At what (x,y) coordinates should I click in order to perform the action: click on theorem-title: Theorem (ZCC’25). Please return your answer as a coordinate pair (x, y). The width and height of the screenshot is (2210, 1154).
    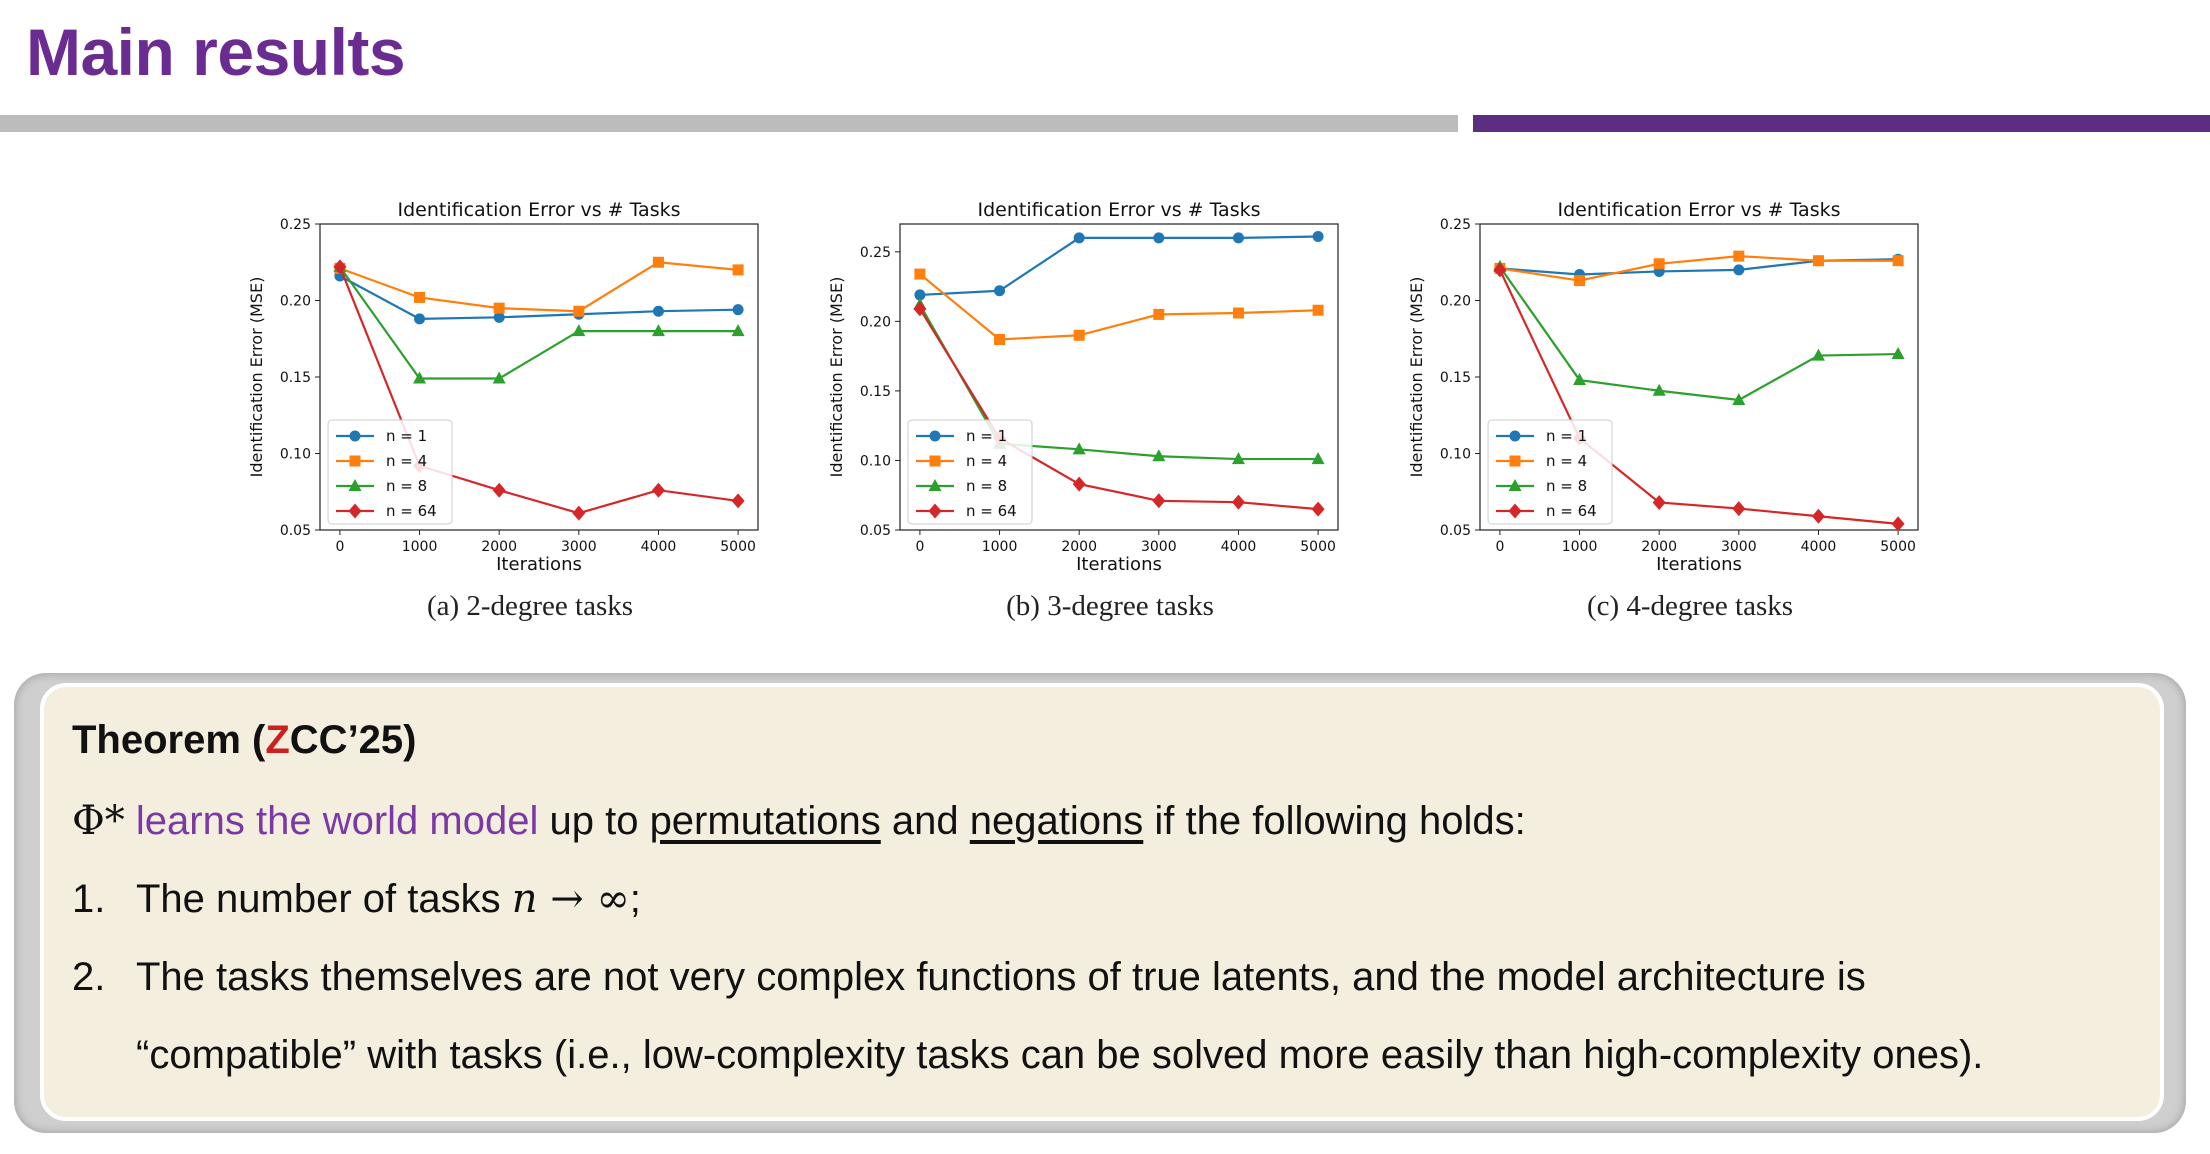
    Looking at the image, I should click on (244, 740).